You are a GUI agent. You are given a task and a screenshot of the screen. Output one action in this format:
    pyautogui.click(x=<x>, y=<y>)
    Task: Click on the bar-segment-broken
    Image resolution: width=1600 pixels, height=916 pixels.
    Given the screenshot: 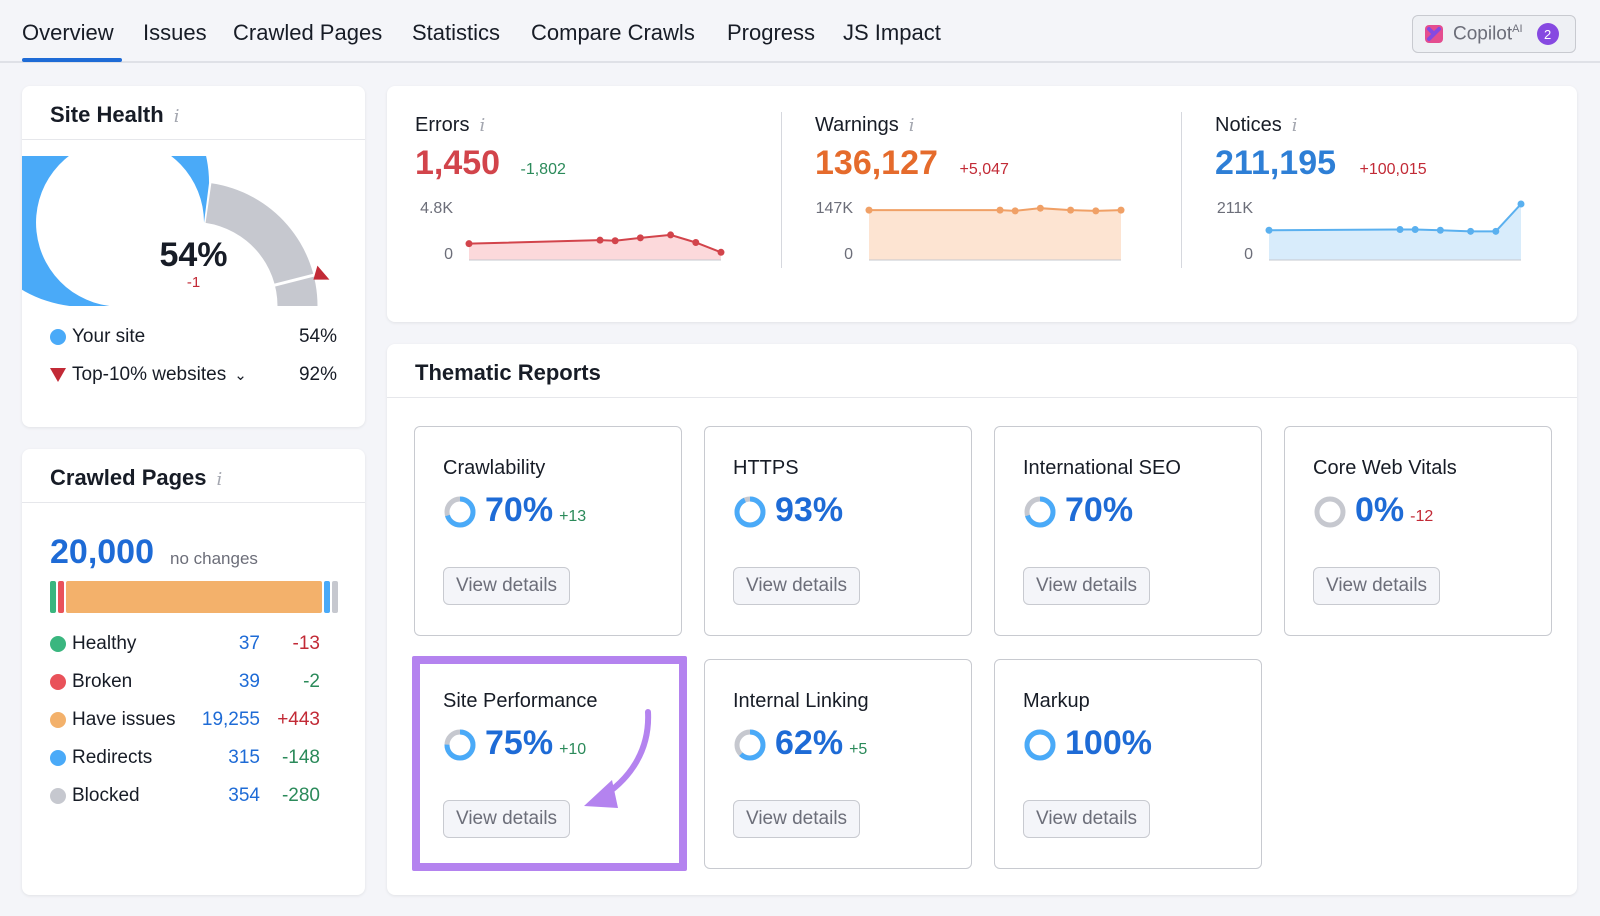 What is the action you would take?
    pyautogui.click(x=61, y=597)
    